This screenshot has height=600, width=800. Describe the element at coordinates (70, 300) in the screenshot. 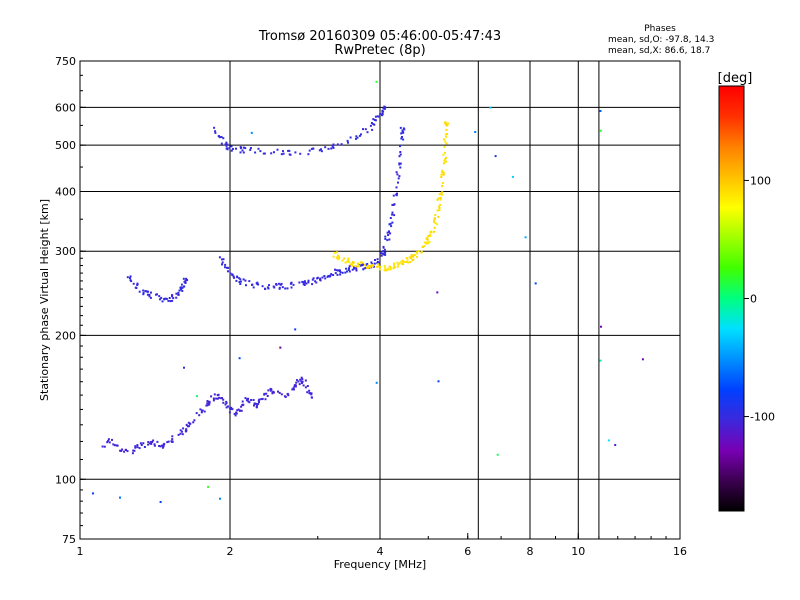

I see `y-axis-ticks: 75 100 200 300 400 500 600 750` at that location.